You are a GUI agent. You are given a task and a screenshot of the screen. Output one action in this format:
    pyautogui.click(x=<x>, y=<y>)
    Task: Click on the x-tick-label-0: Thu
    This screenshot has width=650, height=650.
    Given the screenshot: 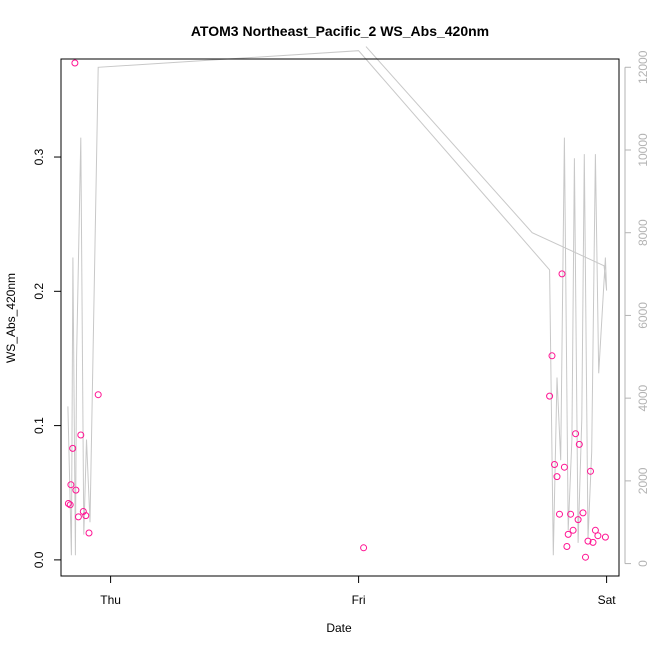 What is the action you would take?
    pyautogui.click(x=110, y=600)
    